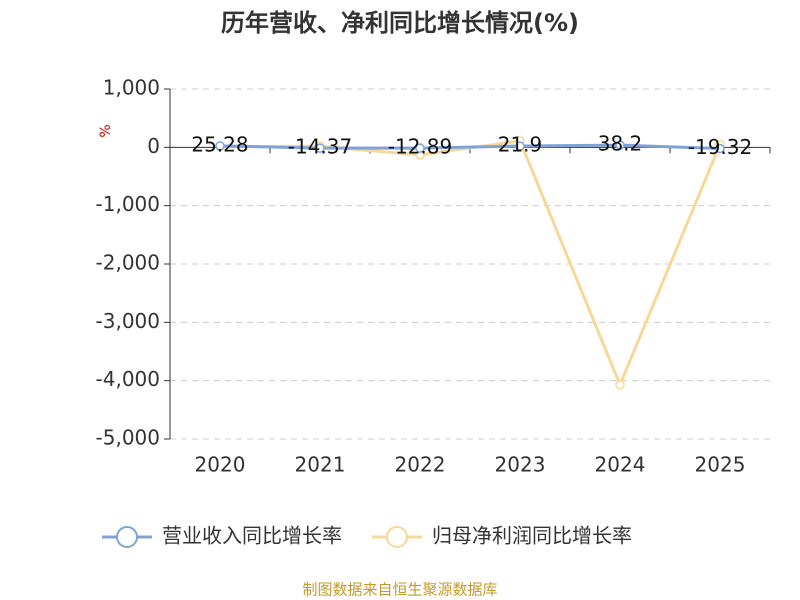 The image size is (800, 600). Describe the element at coordinates (720, 465) in the screenshot. I see `x-tick-label: 2025` at that location.